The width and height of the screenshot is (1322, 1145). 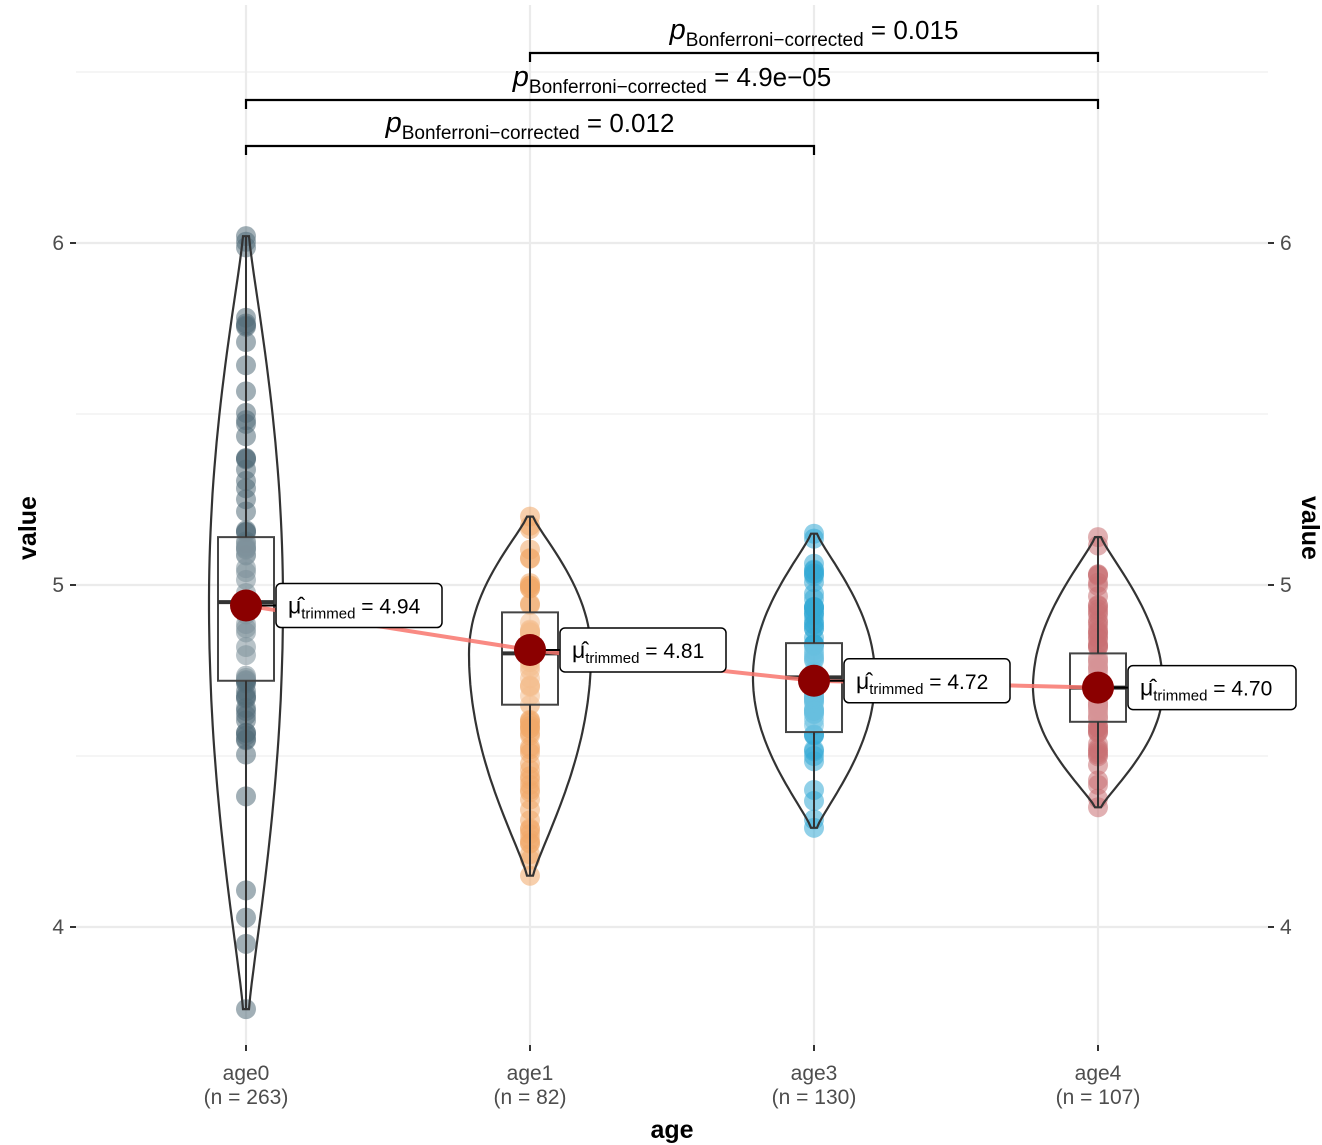 I want to click on x-tick-label: age3, so click(x=814, y=1073).